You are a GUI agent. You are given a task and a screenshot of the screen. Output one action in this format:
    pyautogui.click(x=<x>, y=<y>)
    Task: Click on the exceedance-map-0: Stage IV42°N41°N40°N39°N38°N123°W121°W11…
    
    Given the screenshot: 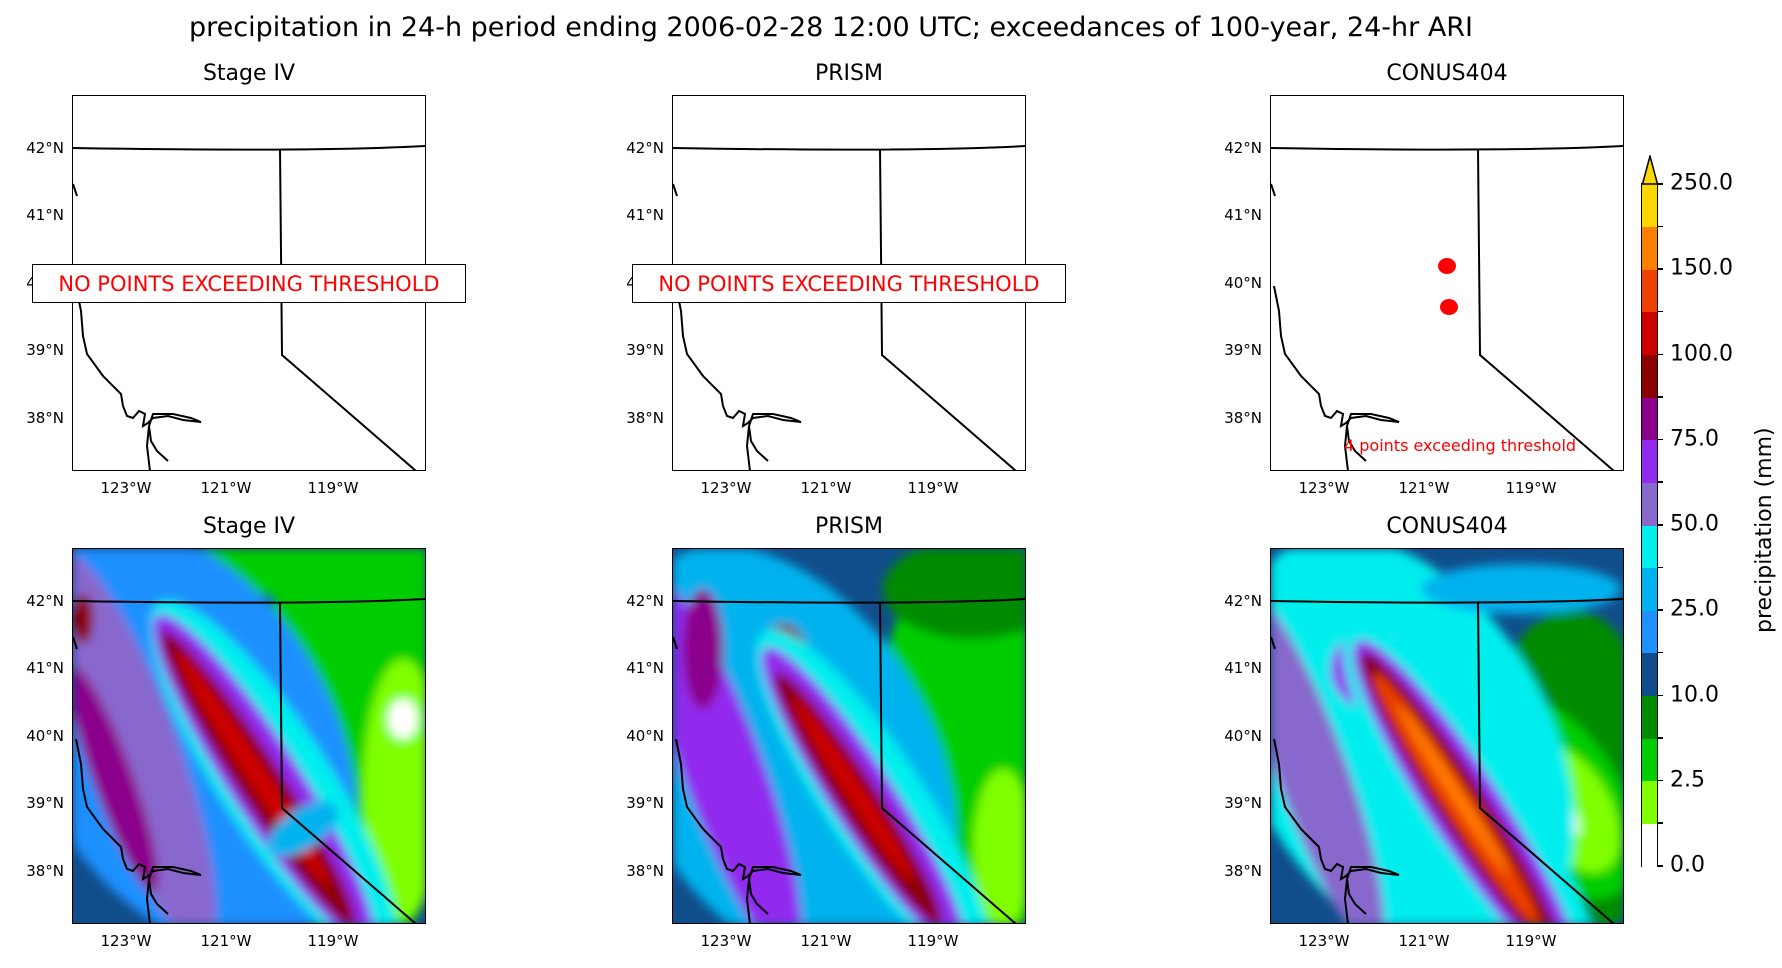 What is the action you would take?
    pyautogui.click(x=246, y=279)
    